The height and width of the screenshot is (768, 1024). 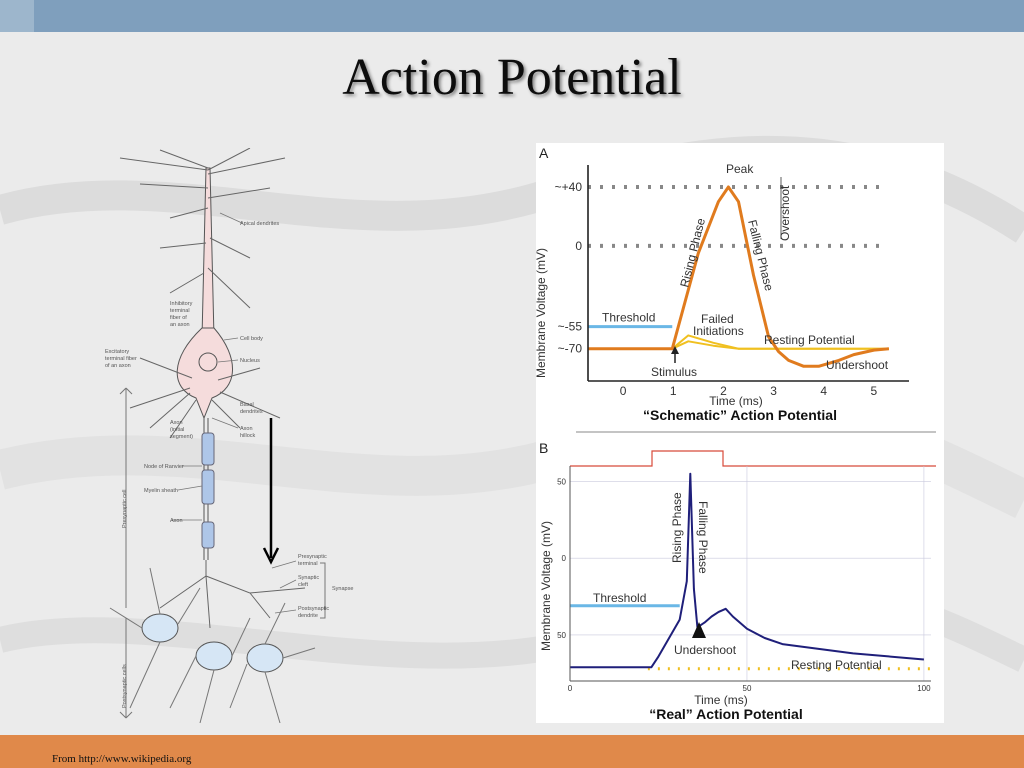 What do you see at coordinates (251, 412) in the screenshot?
I see `label-basal-dendrites-2: dendrites` at bounding box center [251, 412].